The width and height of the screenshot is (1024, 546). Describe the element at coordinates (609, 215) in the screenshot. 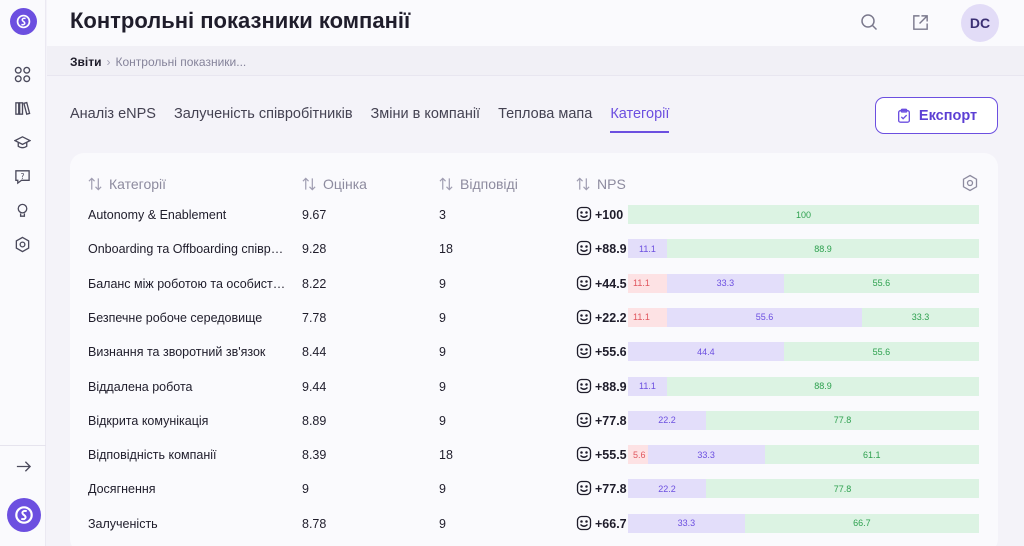

I see `nps-value: +100` at that location.